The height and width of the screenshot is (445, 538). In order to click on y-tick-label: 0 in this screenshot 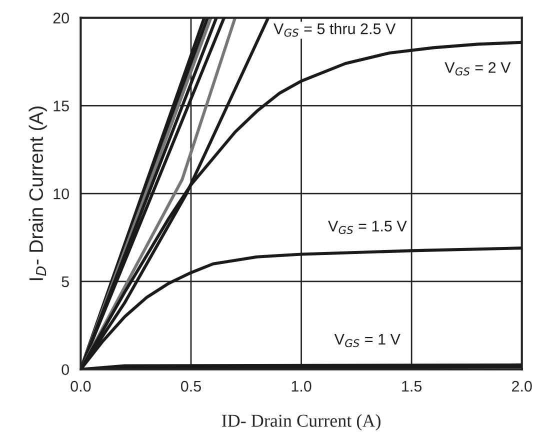, I will do `click(65, 370)`.